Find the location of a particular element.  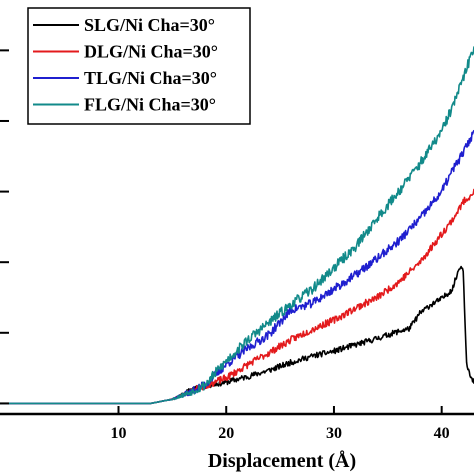

x-tick-label: 30 is located at coordinates (334, 433).